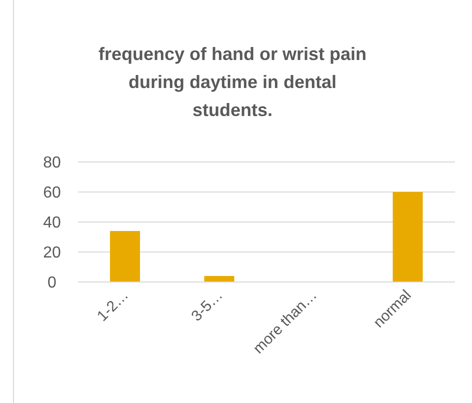  I want to click on y-tick-label: 20, so click(52, 253).